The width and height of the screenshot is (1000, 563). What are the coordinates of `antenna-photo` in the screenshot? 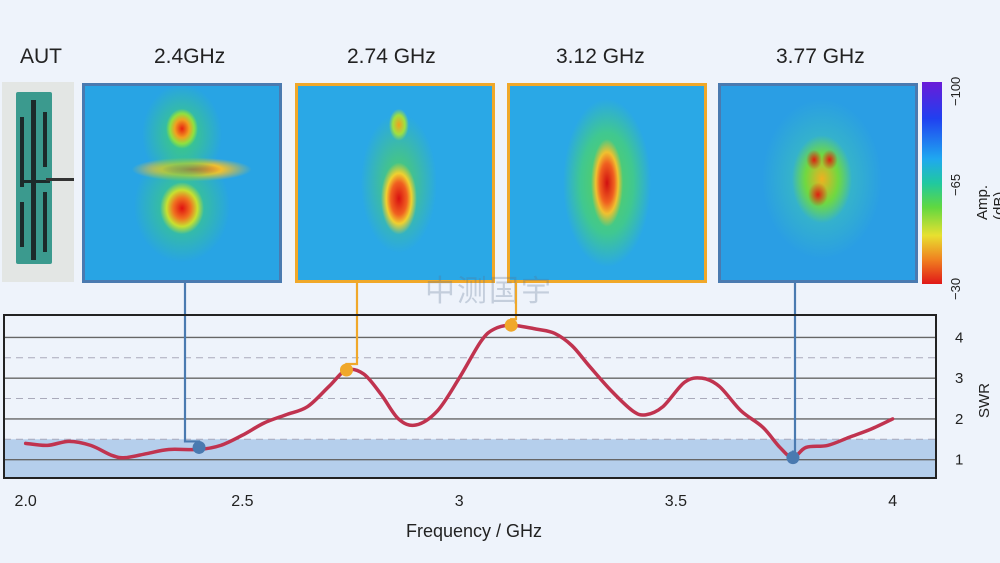 It's located at (38, 182).